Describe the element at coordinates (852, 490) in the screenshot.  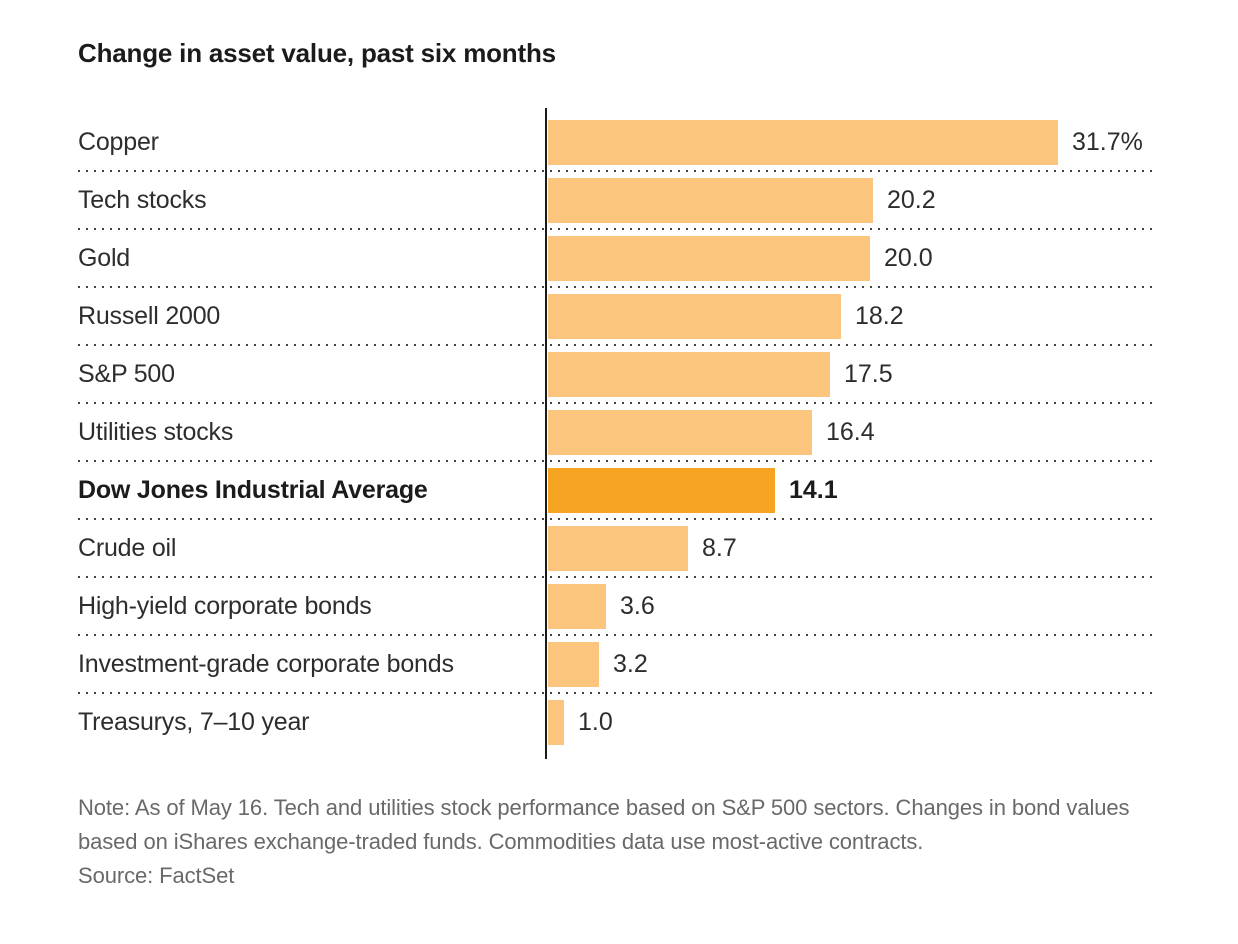
I see `bar-track: 14.1` at that location.